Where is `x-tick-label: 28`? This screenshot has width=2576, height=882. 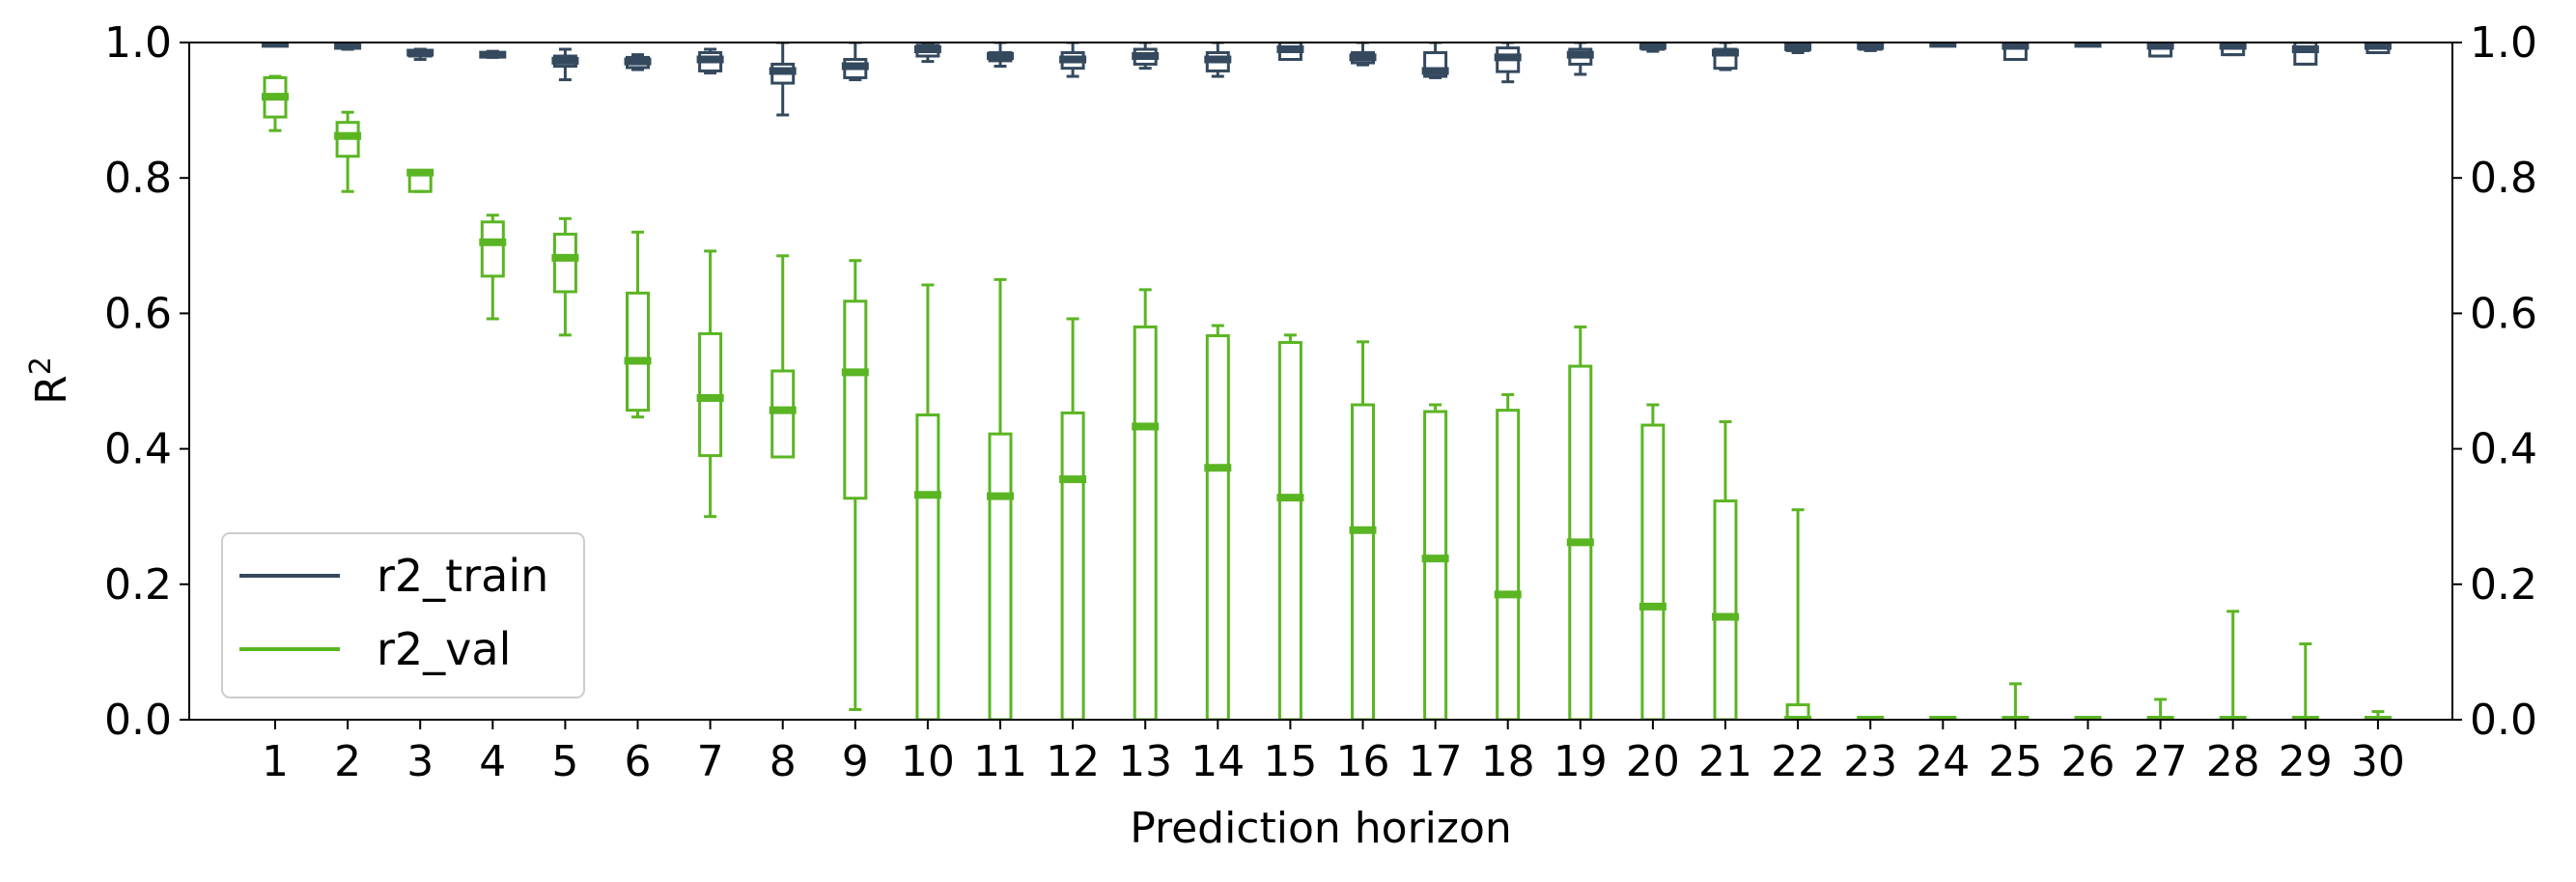
x-tick-label: 28 is located at coordinates (2233, 761).